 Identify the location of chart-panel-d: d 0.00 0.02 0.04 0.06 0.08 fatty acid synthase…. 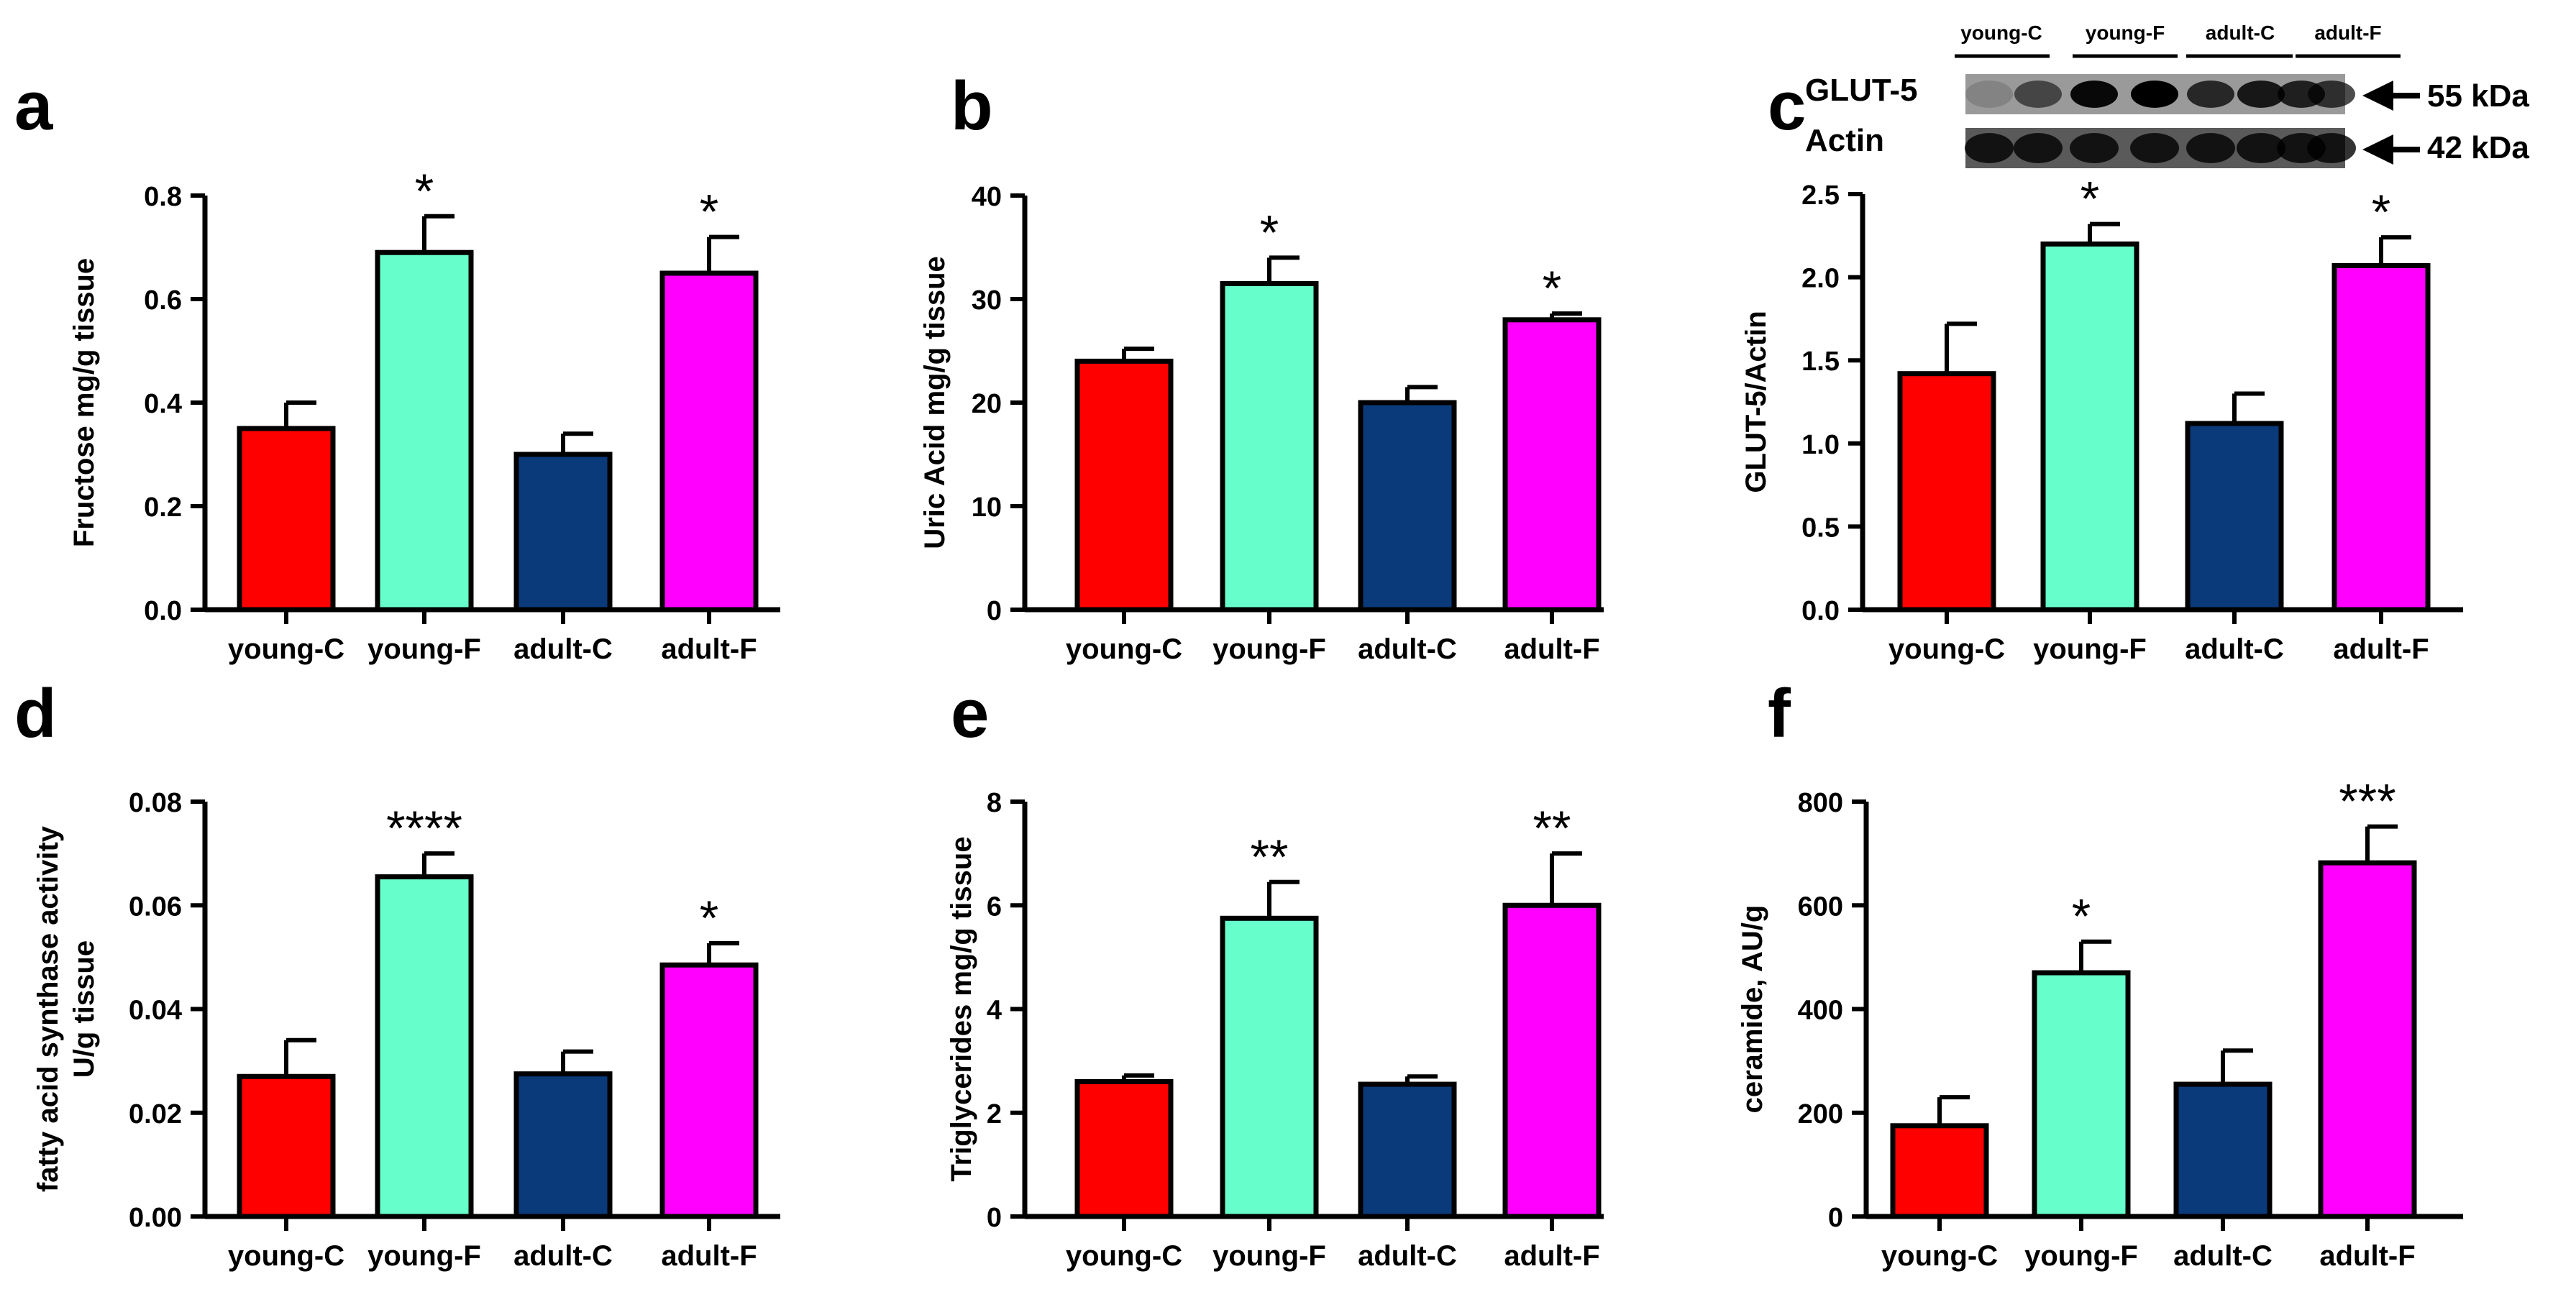
(397, 974).